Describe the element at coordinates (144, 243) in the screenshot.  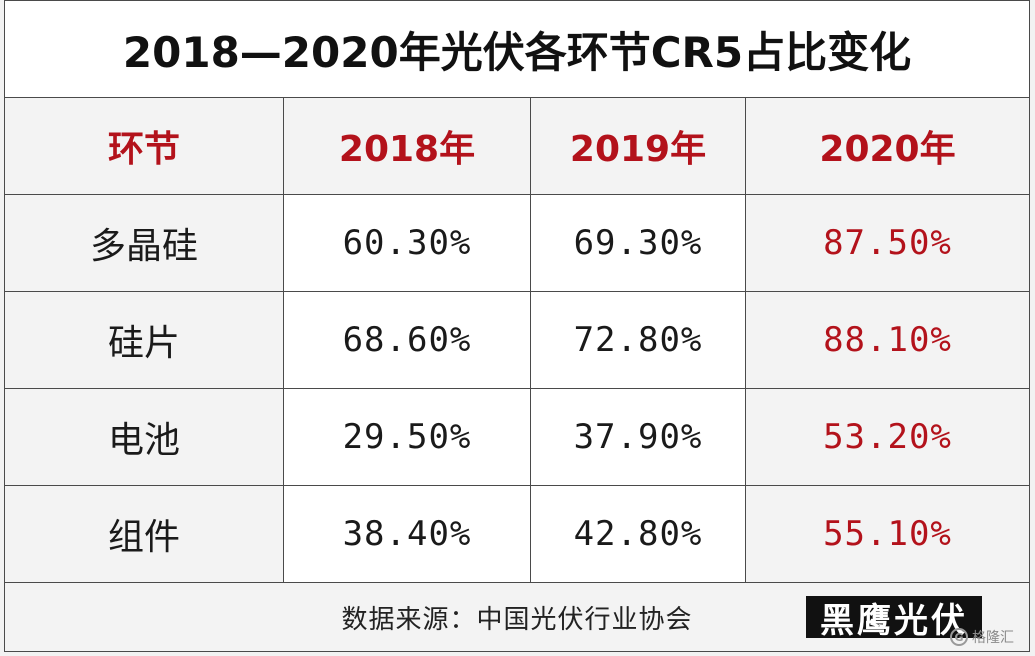
I see `row-label: 多晶硅` at that location.